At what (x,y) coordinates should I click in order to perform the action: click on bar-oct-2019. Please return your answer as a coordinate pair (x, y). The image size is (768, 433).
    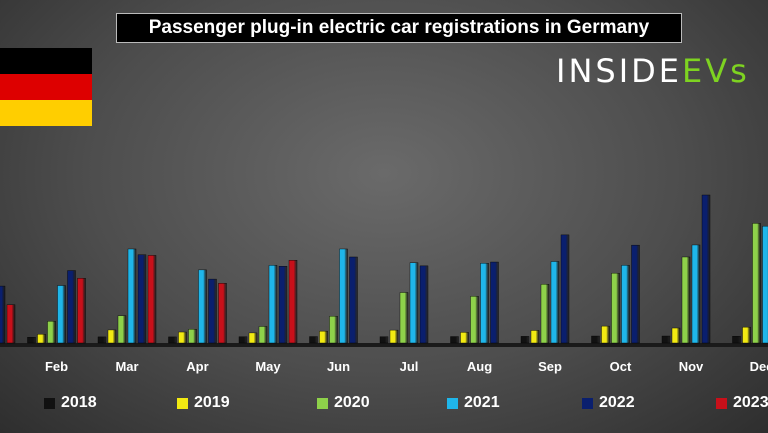
    Looking at the image, I should click on (605, 334).